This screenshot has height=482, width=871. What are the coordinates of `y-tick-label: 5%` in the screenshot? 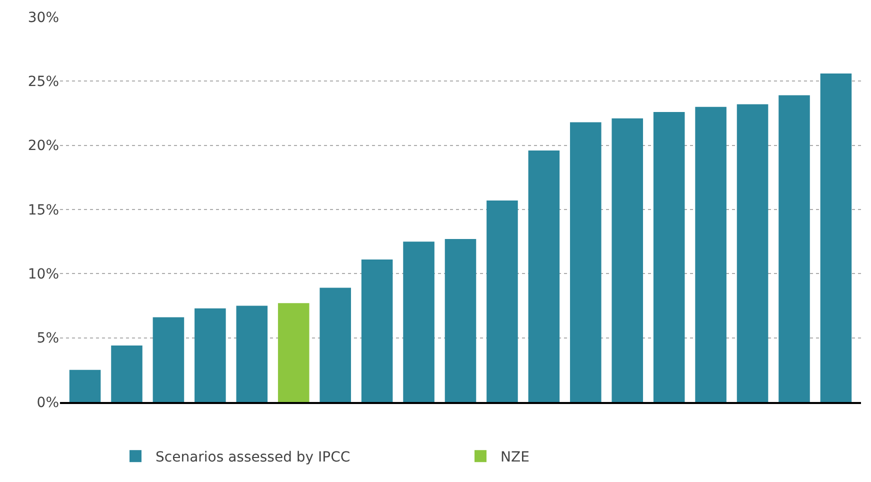 It's located at (47, 338).